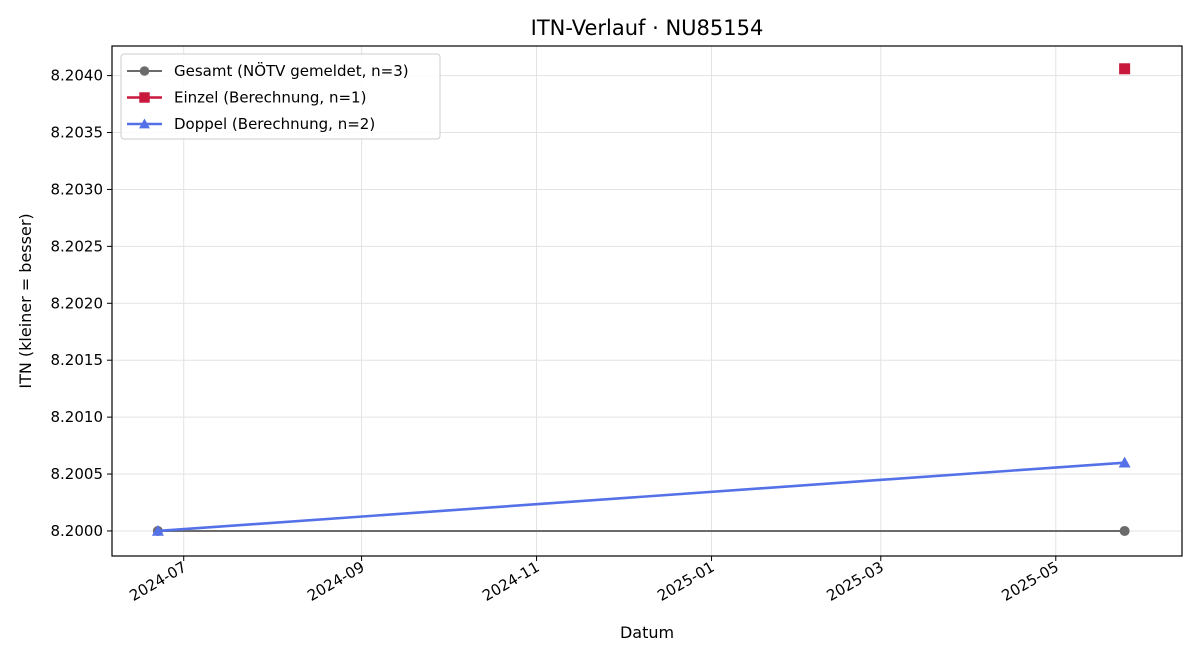 The height and width of the screenshot is (660, 1200). Describe the element at coordinates (270, 98) in the screenshot. I see `legend-label: Einzel (Berechnung, n=1)` at that location.